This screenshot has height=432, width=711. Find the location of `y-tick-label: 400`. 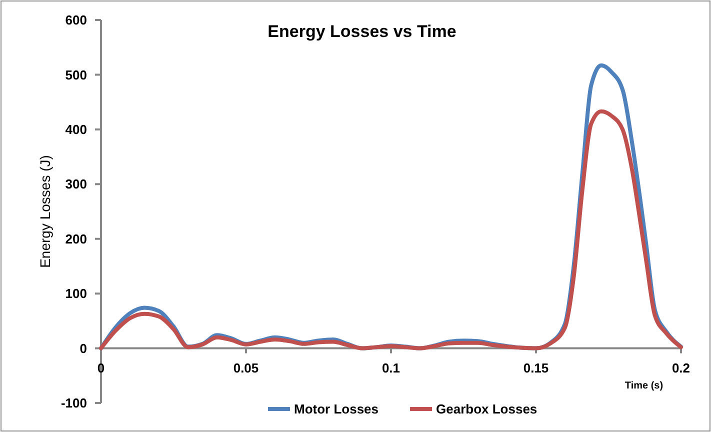

y-tick-label: 400 is located at coordinates (76, 129).